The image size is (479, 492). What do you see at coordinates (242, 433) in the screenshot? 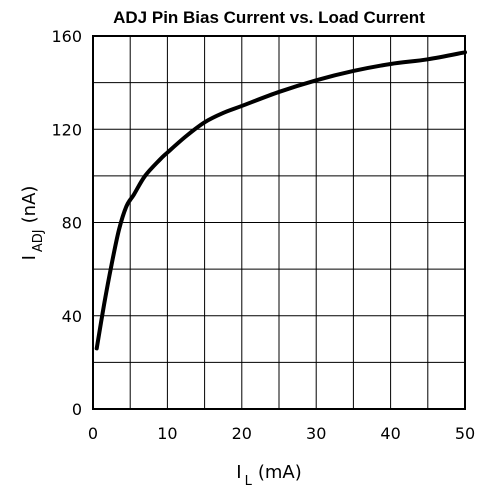
I see `x-tick-label: 20` at bounding box center [242, 433].